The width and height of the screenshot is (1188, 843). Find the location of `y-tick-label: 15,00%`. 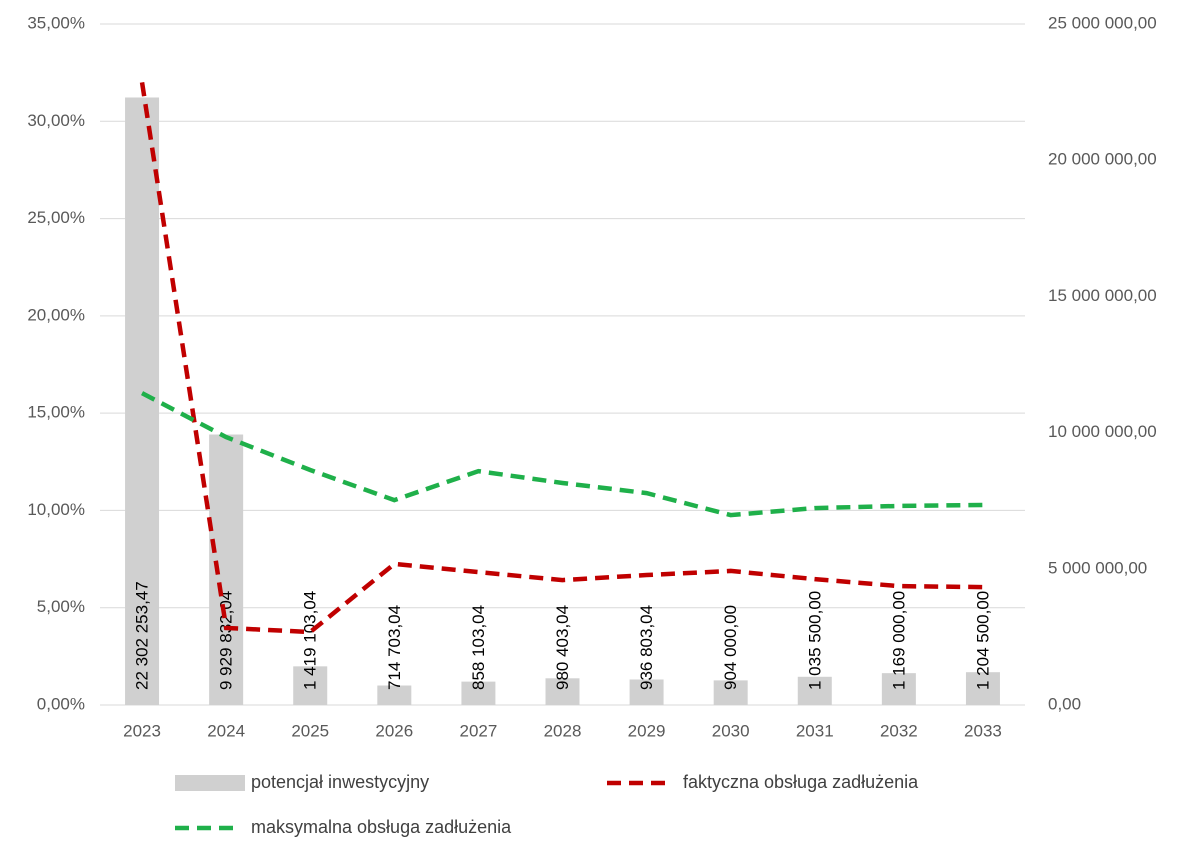

y-tick-label: 15,00% is located at coordinates (56, 412).